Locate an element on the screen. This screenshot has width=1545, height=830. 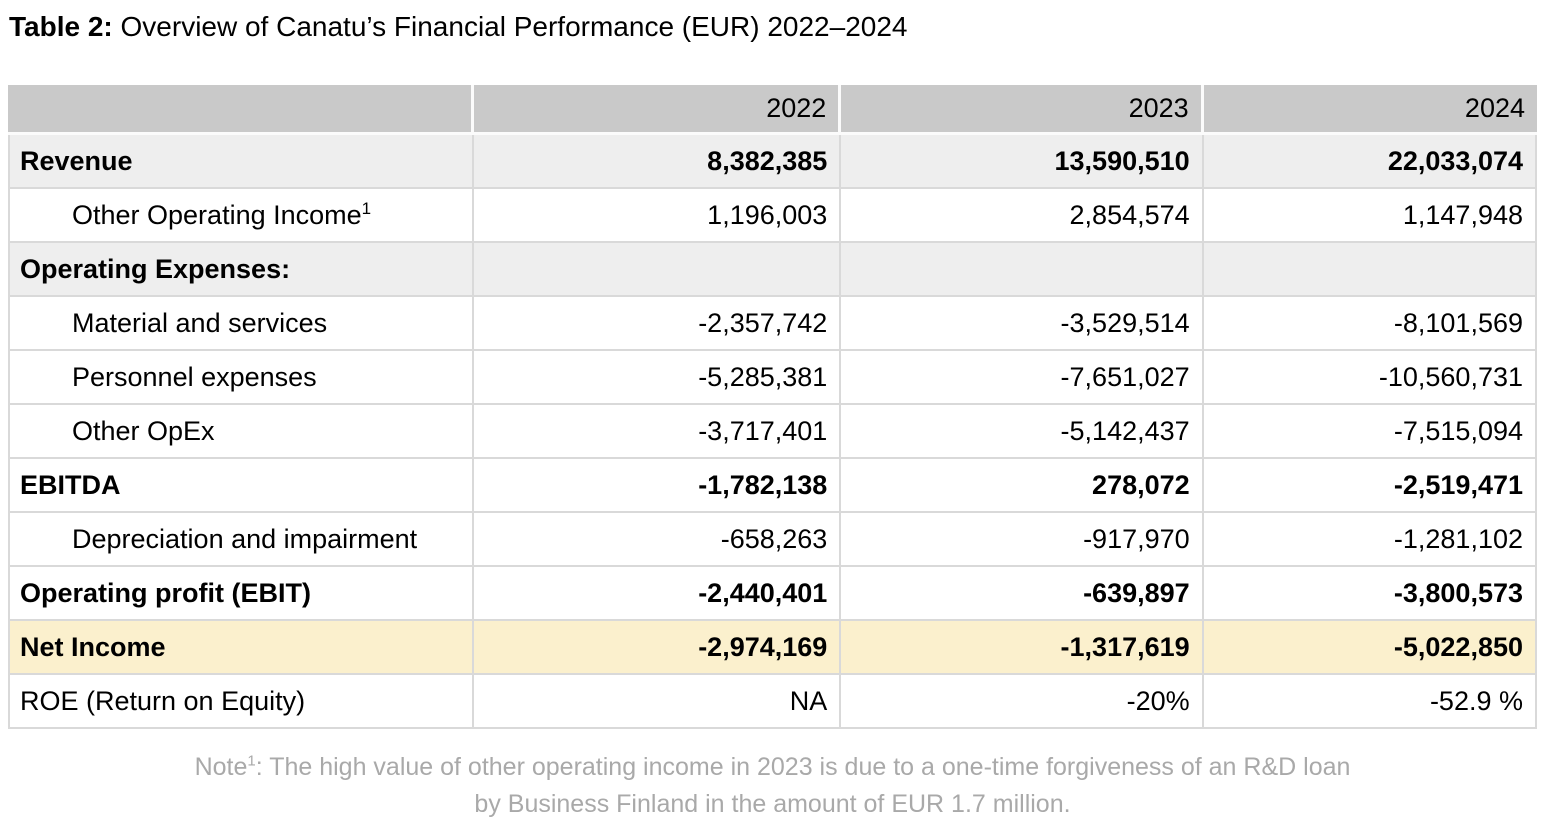
value-cell: -3,529,514 is located at coordinates (1022, 324).